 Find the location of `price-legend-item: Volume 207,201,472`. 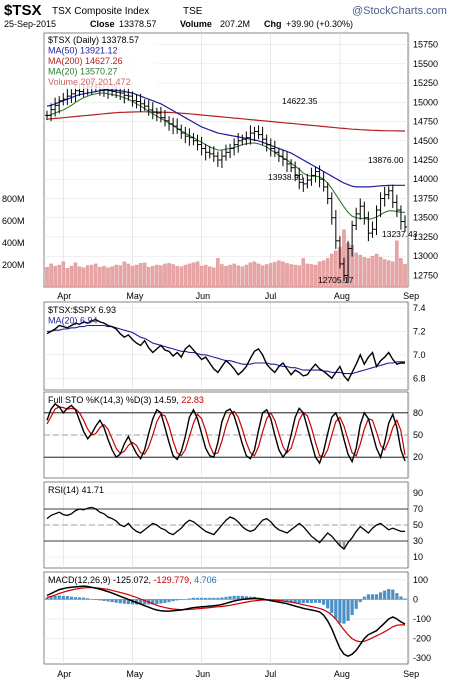

price-legend-item: Volume 207,201,472 is located at coordinates (89, 82).